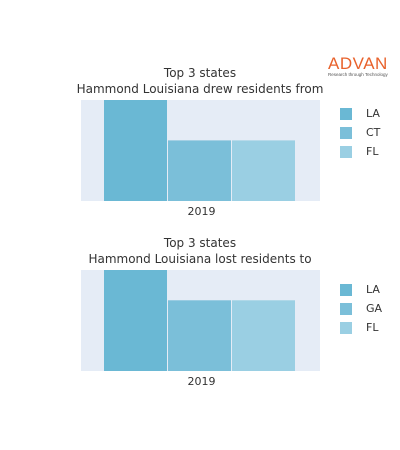 The image size is (400, 450). Describe the element at coordinates (373, 132) in the screenshot. I see `legend-label: CT` at that location.